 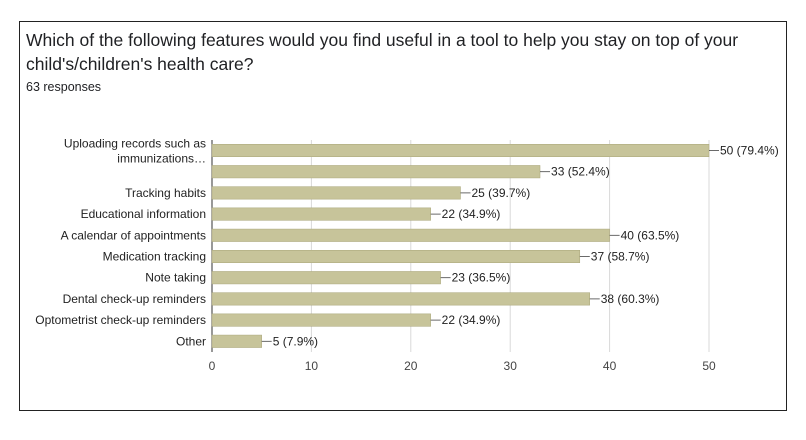 What do you see at coordinates (481, 278) in the screenshot?
I see `data-label: 23 (36.5%)` at bounding box center [481, 278].